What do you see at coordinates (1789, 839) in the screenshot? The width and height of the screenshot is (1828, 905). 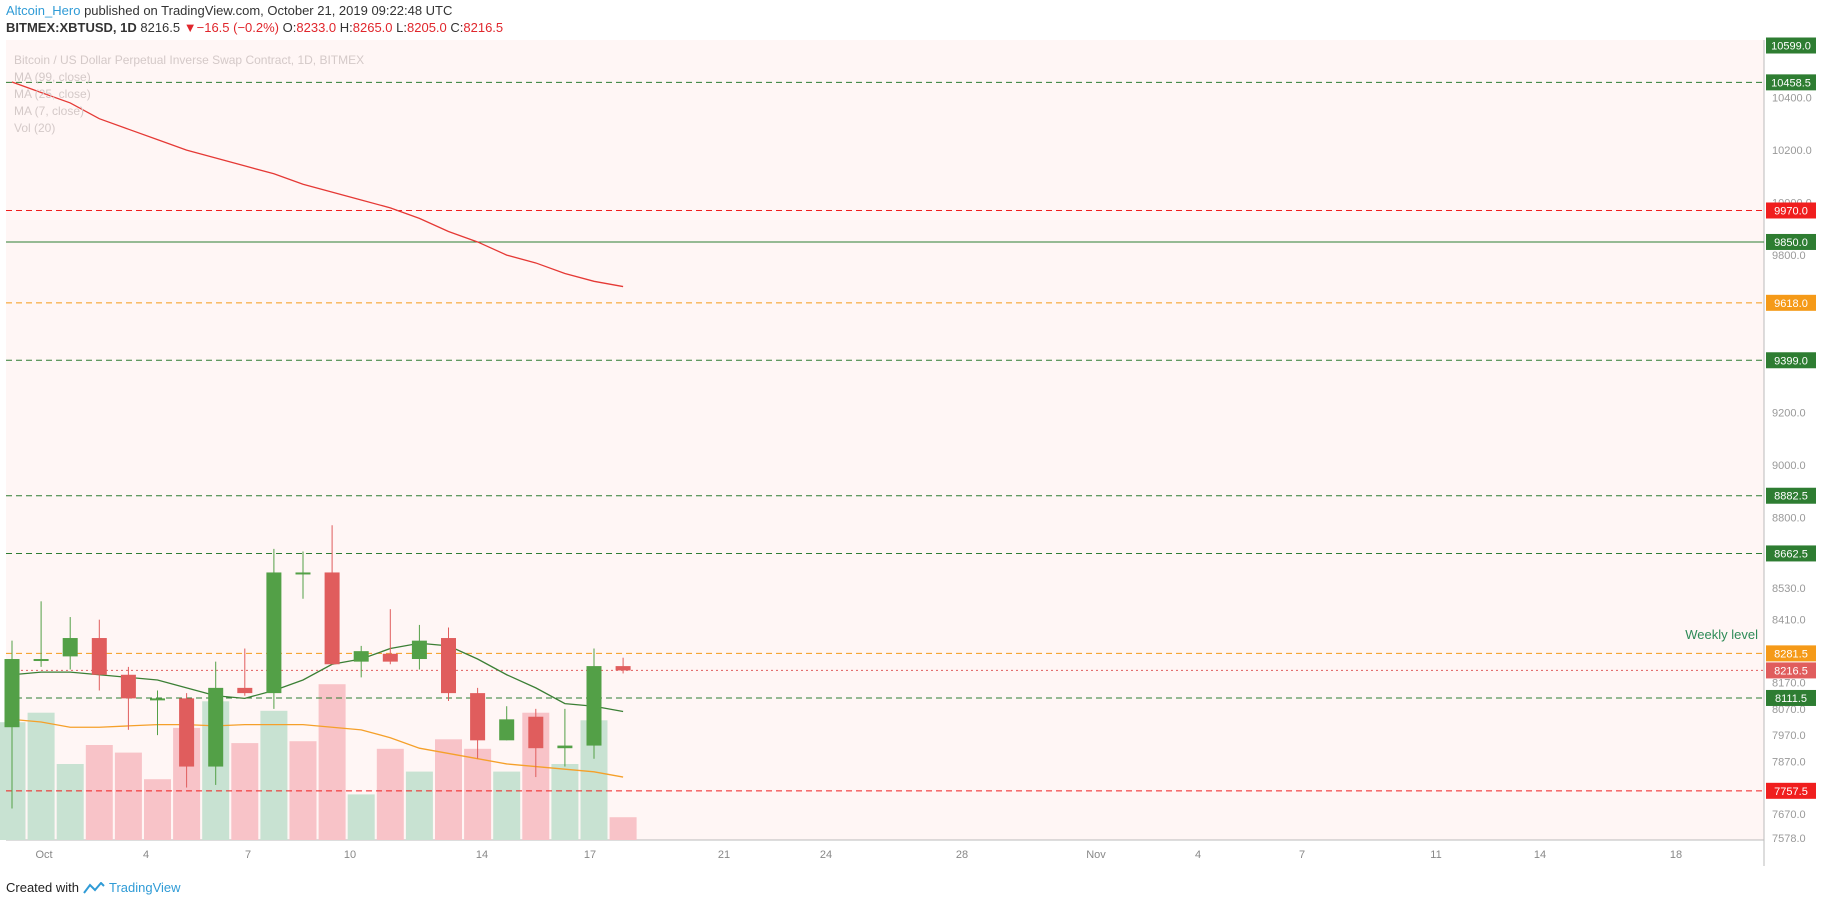 I see `price-tick-label: 7578.0` at bounding box center [1789, 839].